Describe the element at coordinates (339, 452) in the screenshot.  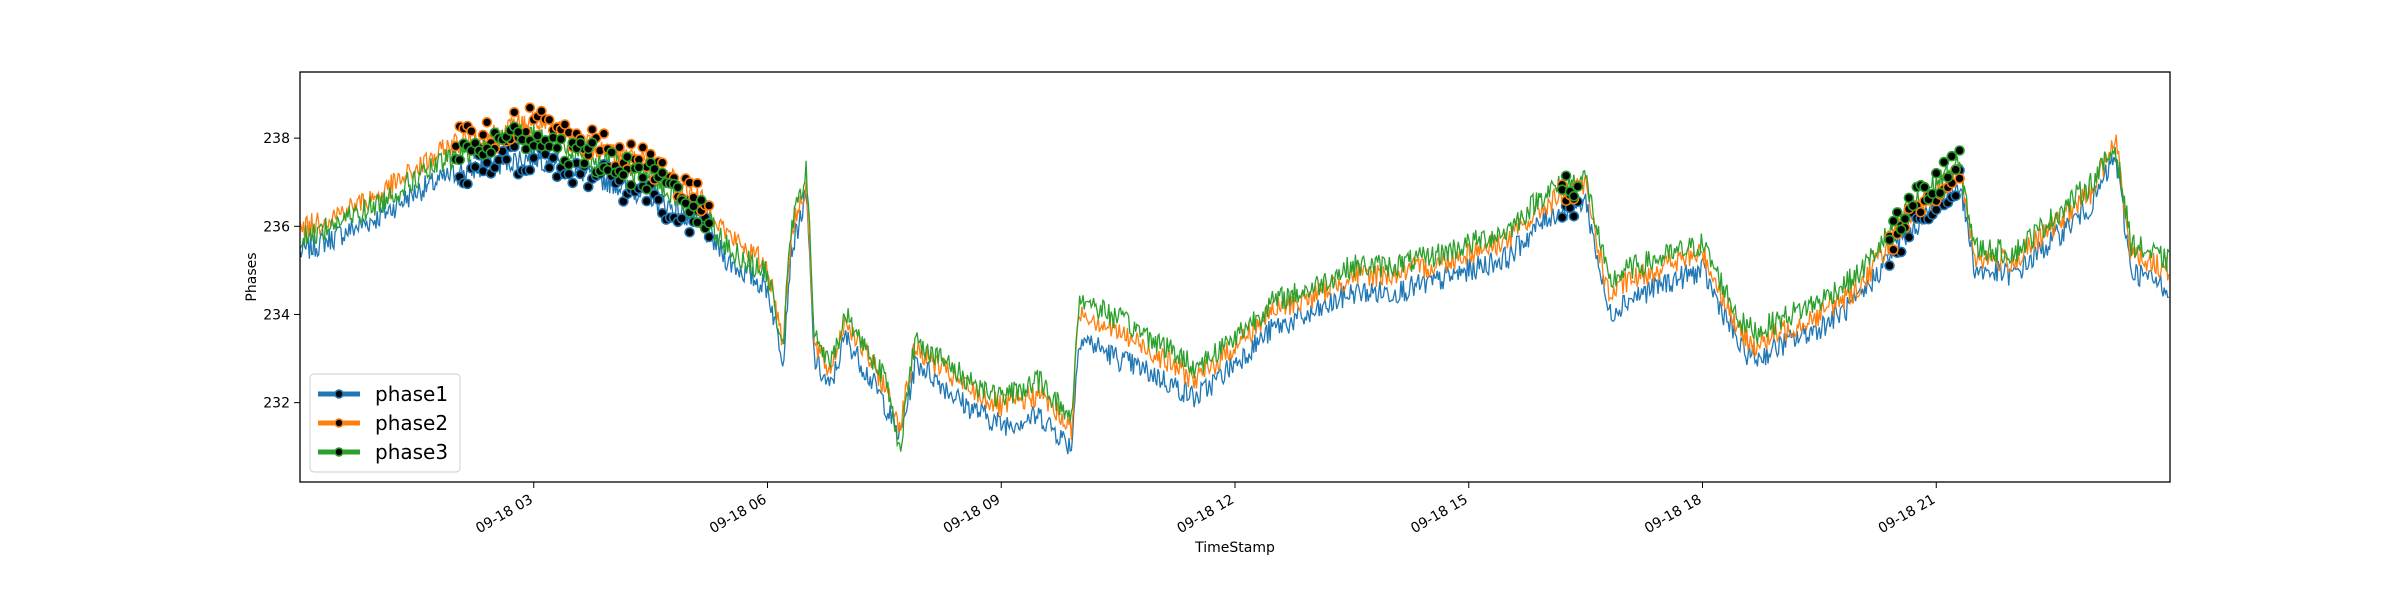
I see `legend-marker-phase3` at that location.